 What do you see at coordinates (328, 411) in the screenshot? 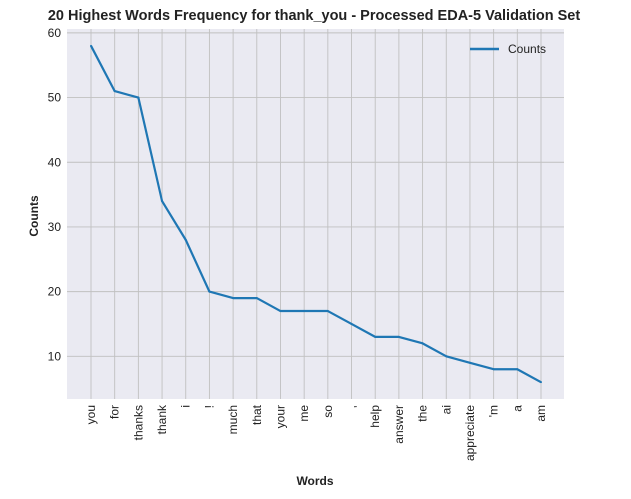
I see `x-tick-label: so` at bounding box center [328, 411].